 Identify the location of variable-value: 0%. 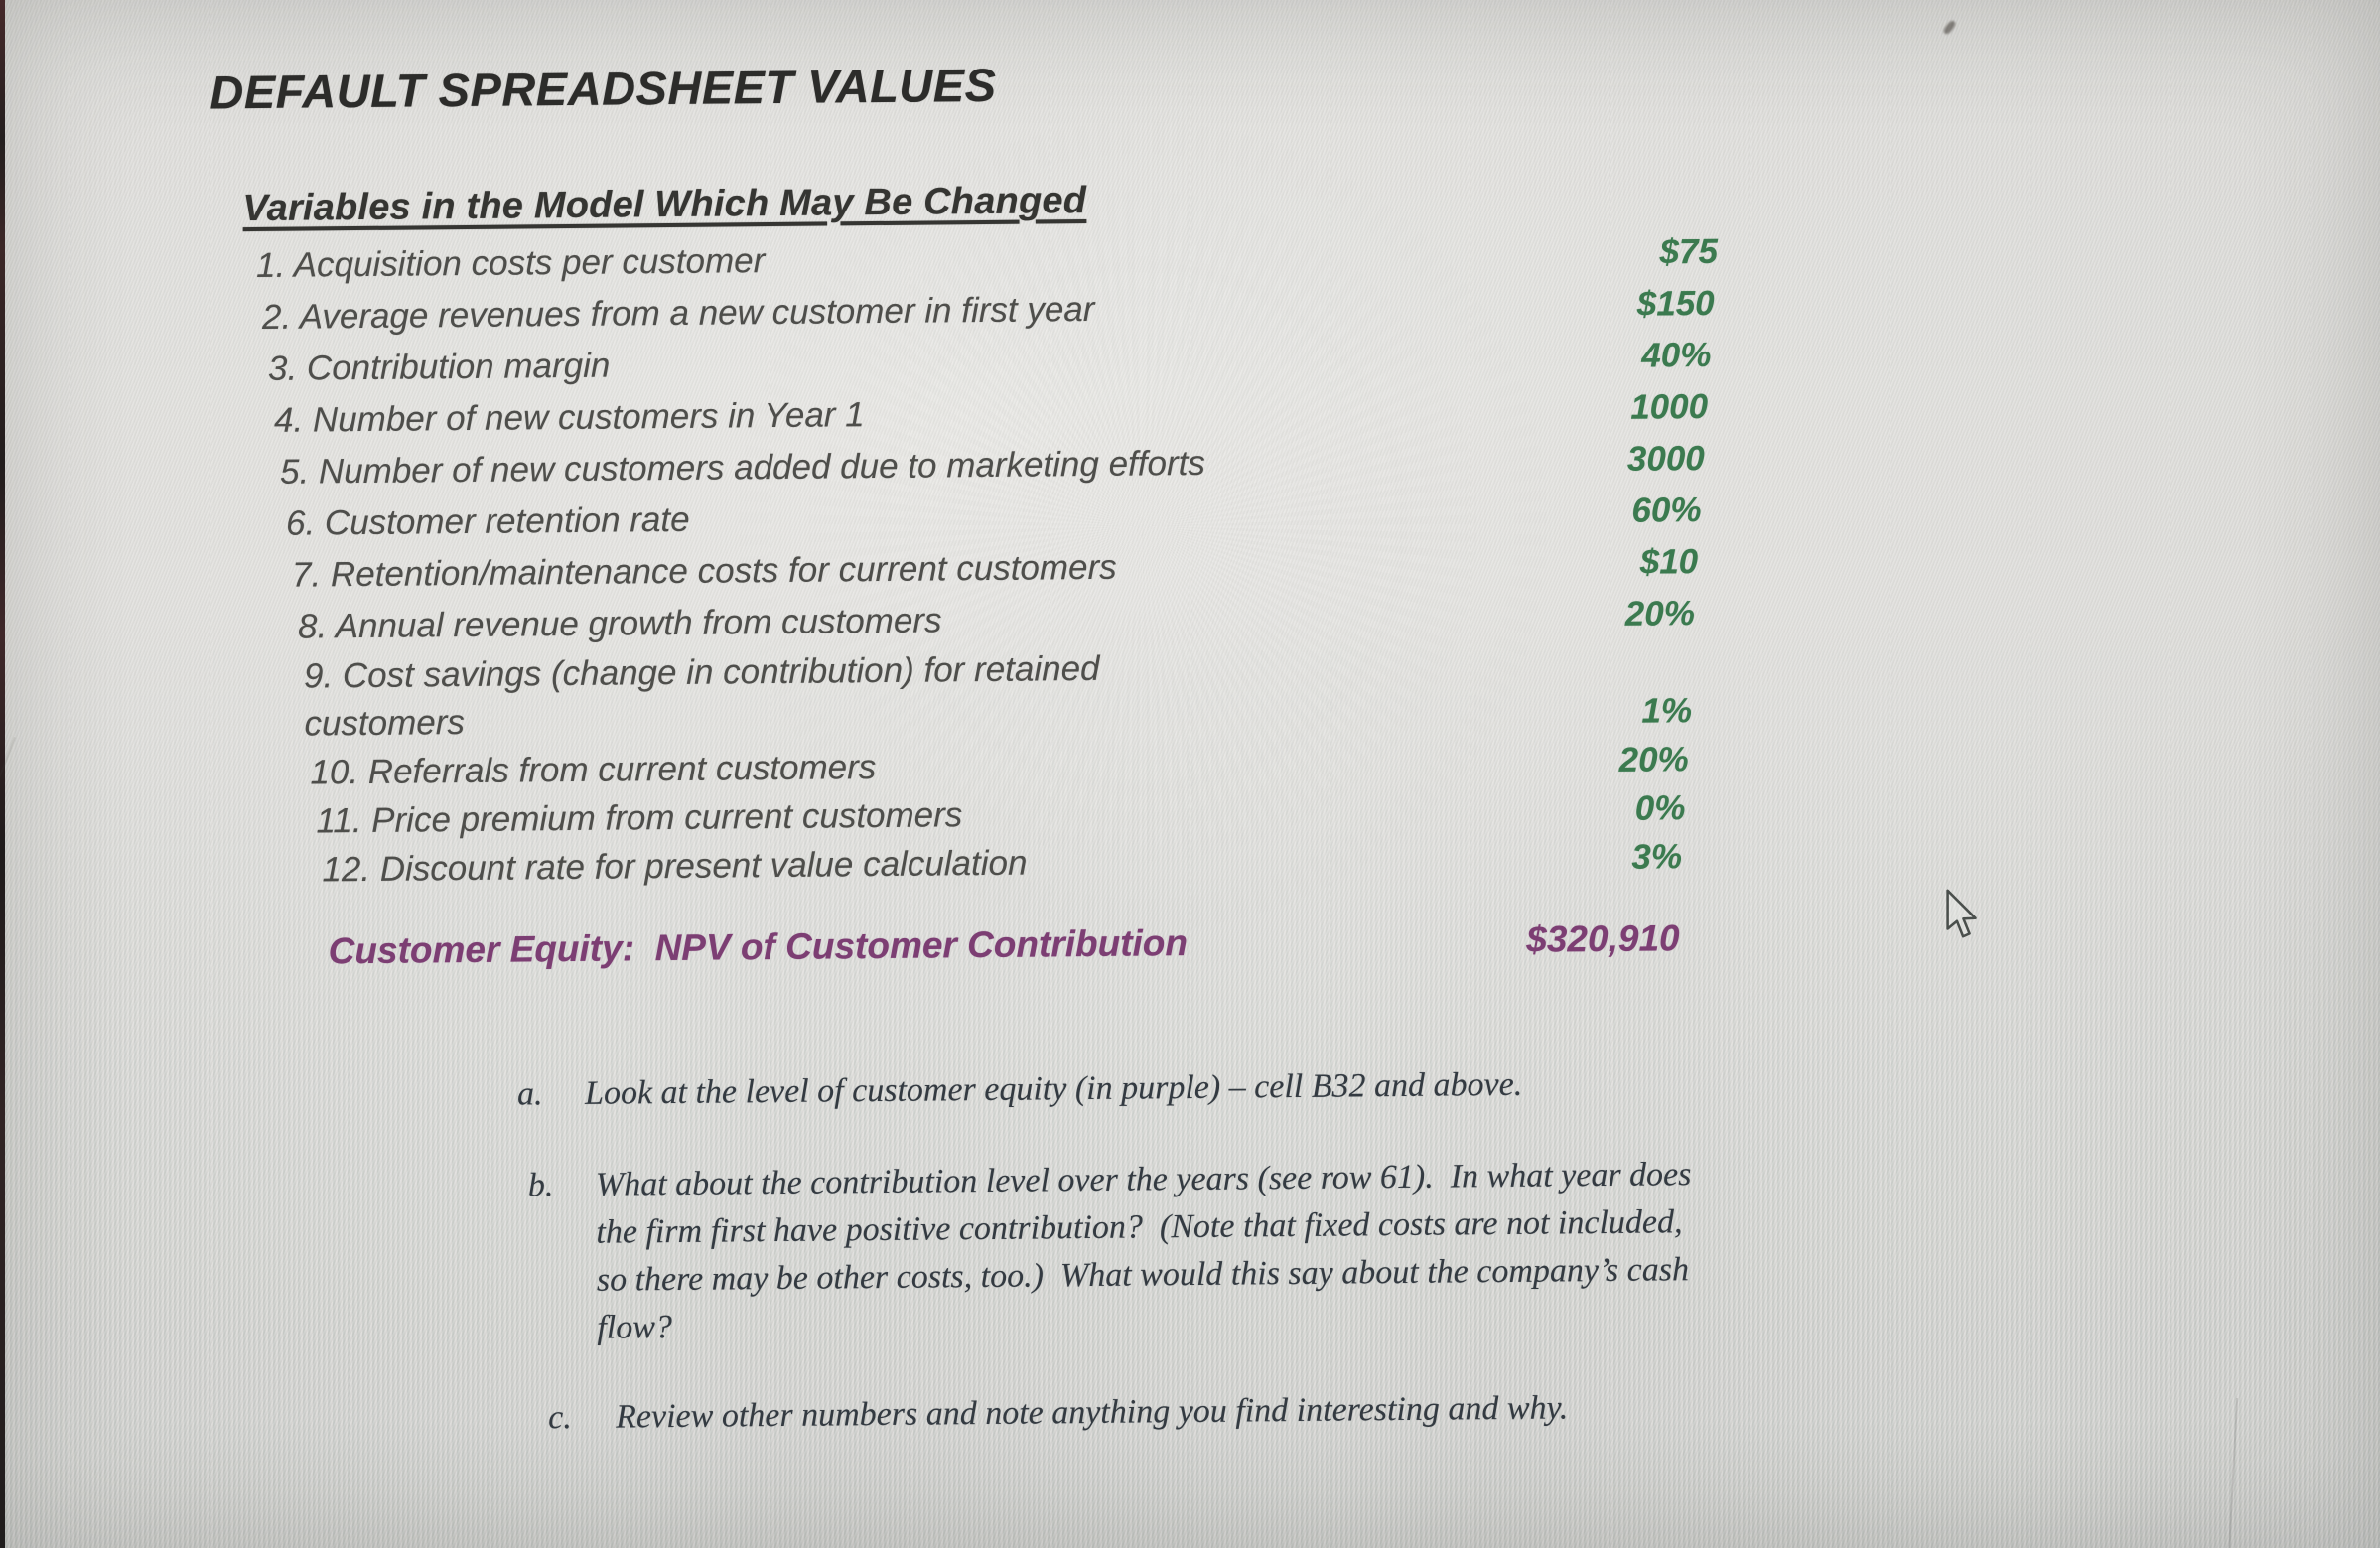
(1660, 807).